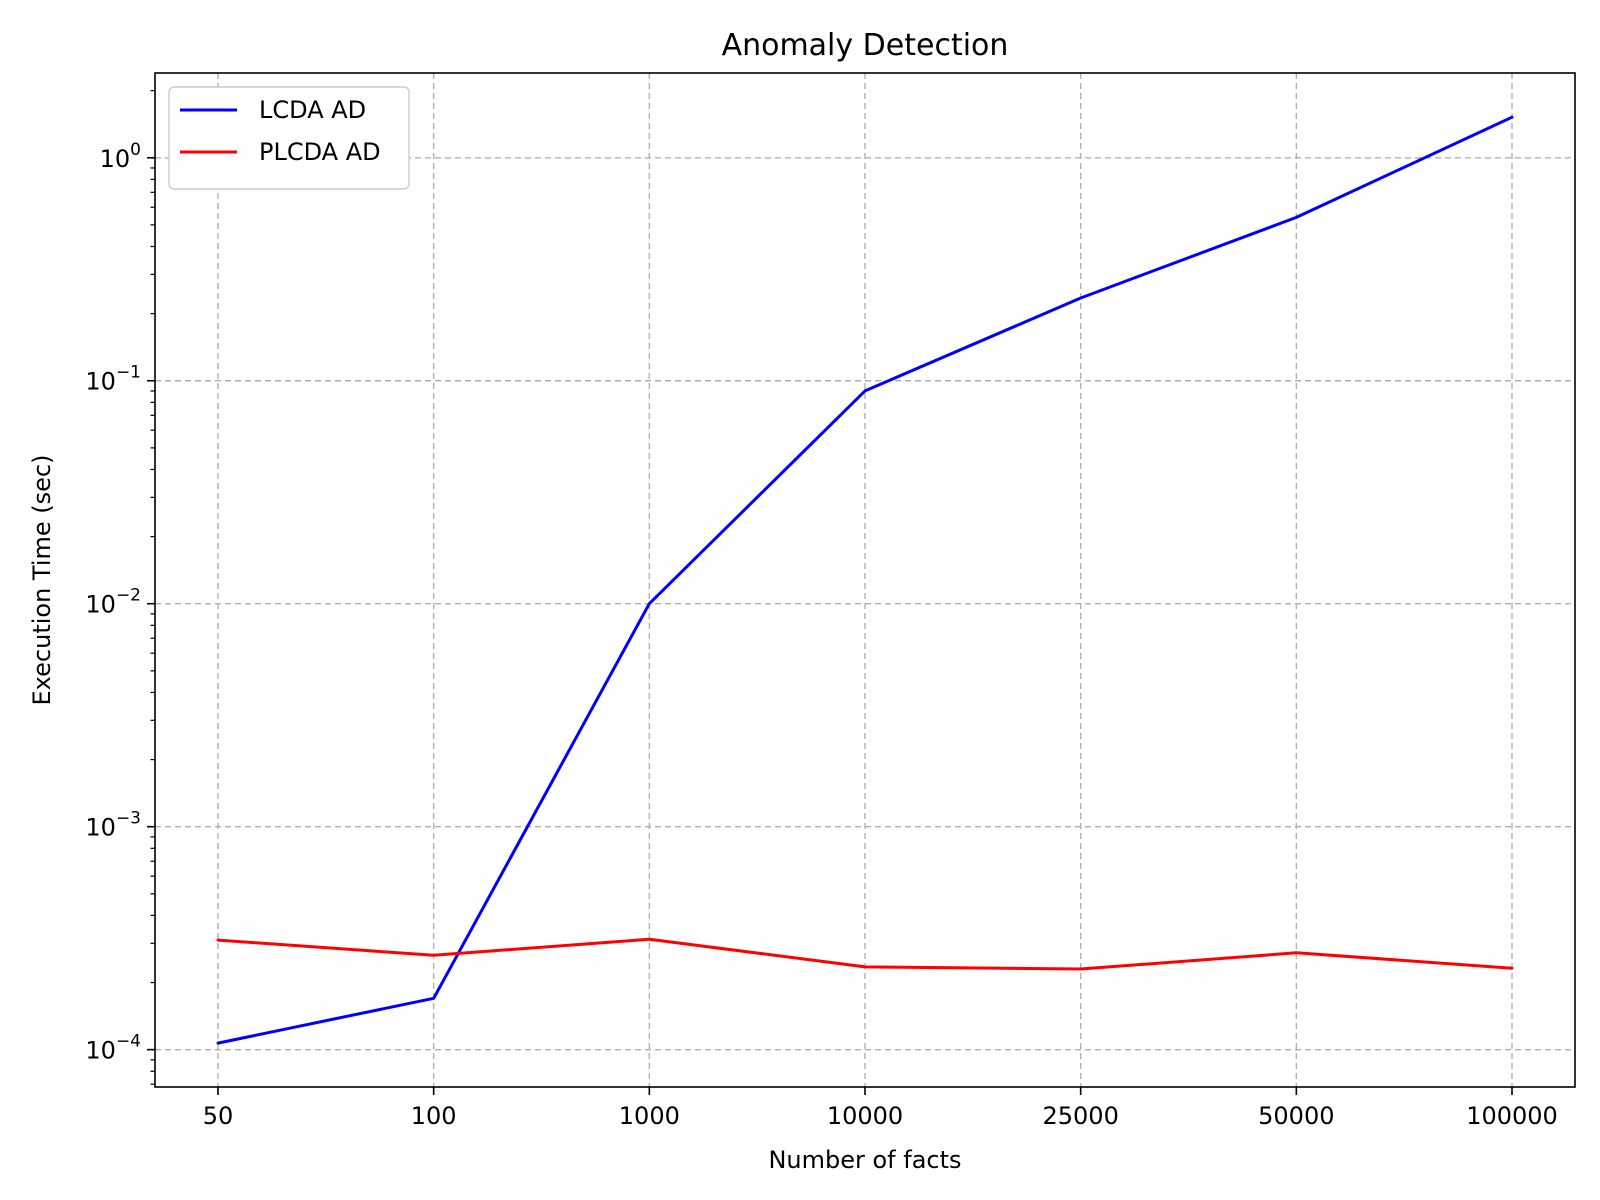 Image resolution: width=1600 pixels, height=1200 pixels. What do you see at coordinates (218, 1116) in the screenshot?
I see `x-tick-label: 50` at bounding box center [218, 1116].